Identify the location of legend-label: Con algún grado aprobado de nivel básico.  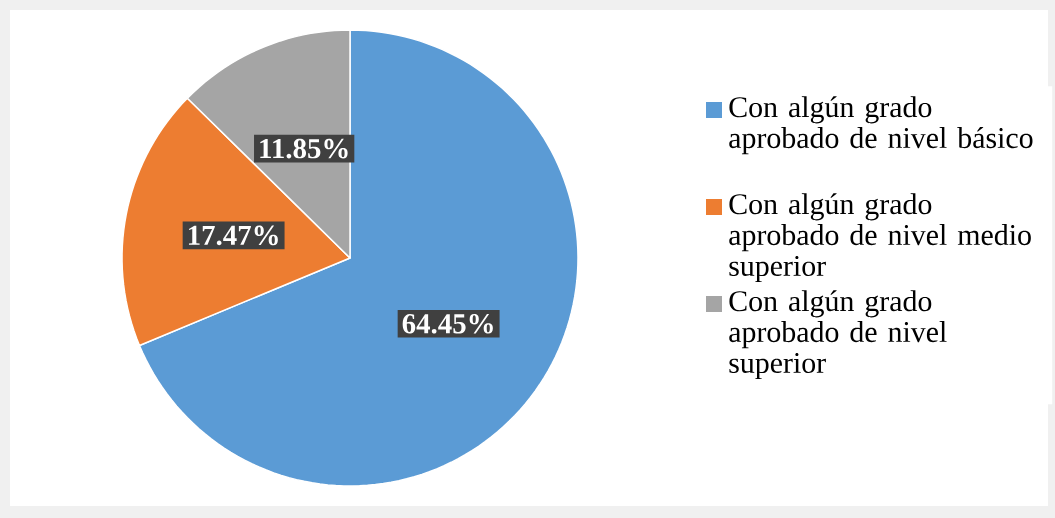
(881, 125).